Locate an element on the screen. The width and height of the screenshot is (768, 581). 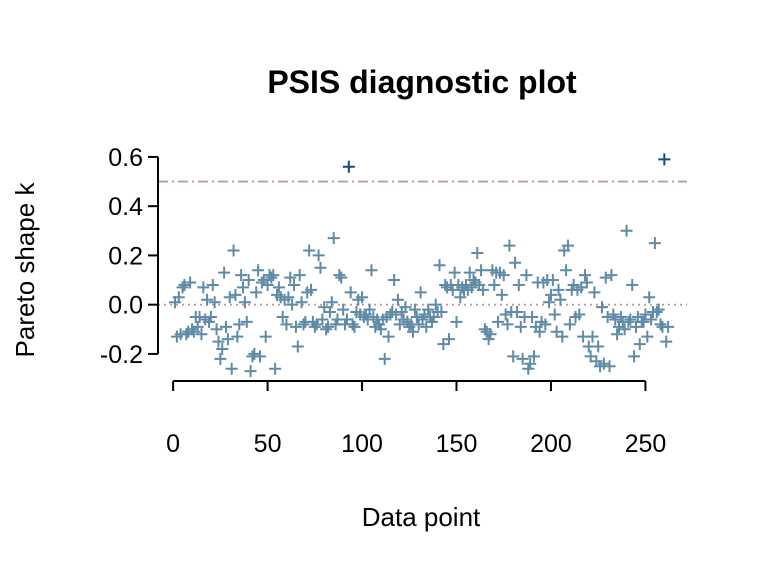
y-tick-label: -0.2 is located at coordinates (121, 355).